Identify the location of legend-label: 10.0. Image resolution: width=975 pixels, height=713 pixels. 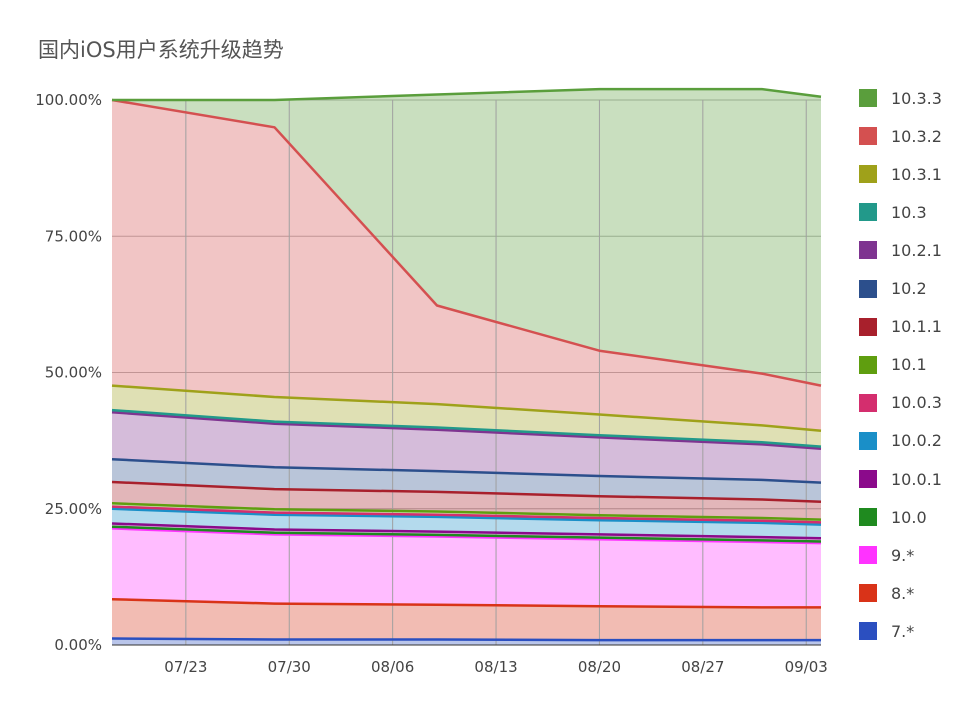
(909, 517).